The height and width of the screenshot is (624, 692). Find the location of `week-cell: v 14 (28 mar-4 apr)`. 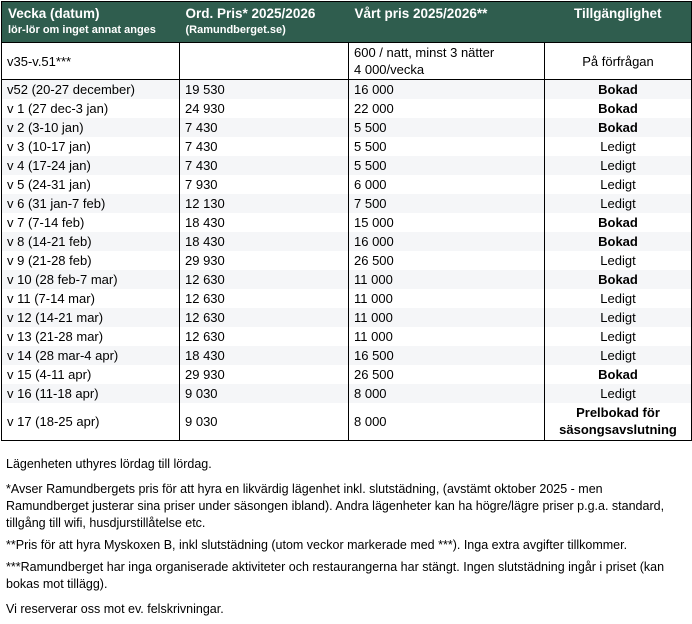

week-cell: v 14 (28 mar-4 apr) is located at coordinates (63, 355).